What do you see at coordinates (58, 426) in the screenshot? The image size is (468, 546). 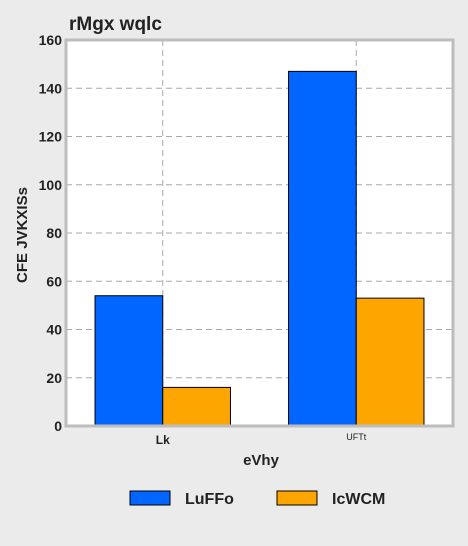 I see `y-tick-label: 0` at bounding box center [58, 426].